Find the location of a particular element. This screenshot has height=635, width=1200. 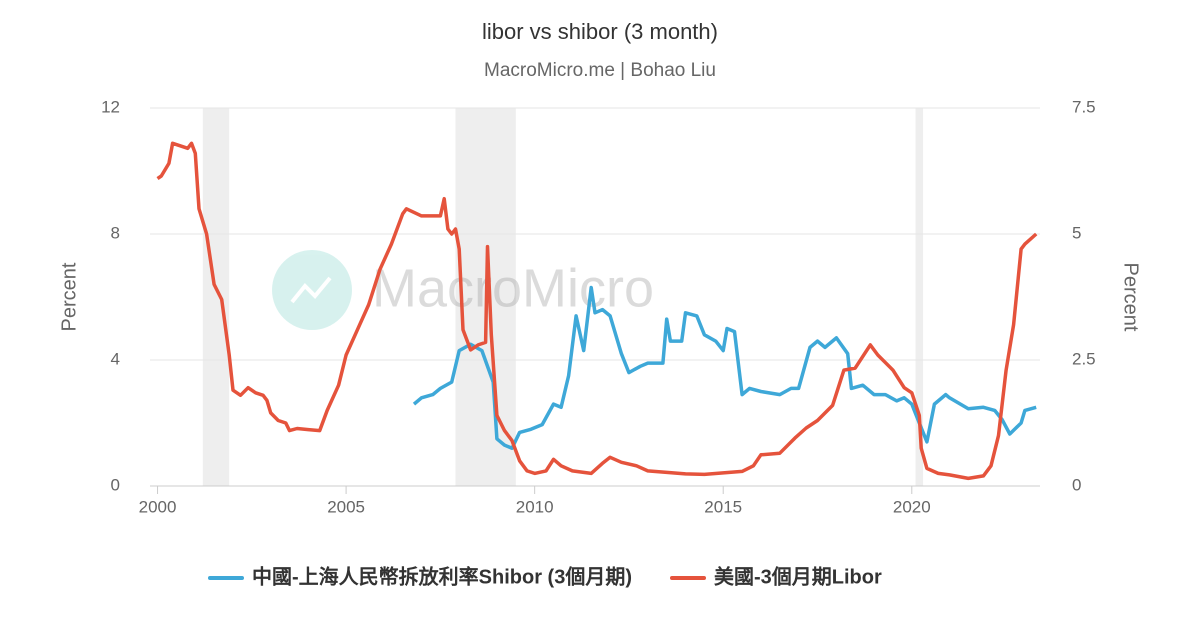

chart-subtitle: MacroMicro.me | Bohao Liu is located at coordinates (600, 70).